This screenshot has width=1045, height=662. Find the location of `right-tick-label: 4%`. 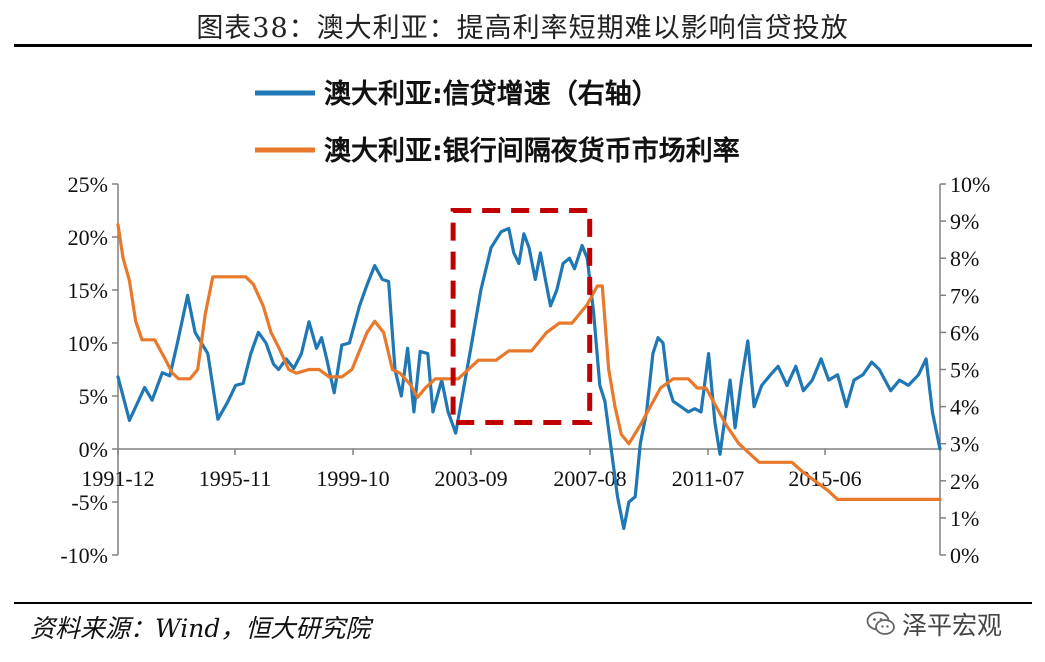

right-tick-label: 4% is located at coordinates (964, 407).